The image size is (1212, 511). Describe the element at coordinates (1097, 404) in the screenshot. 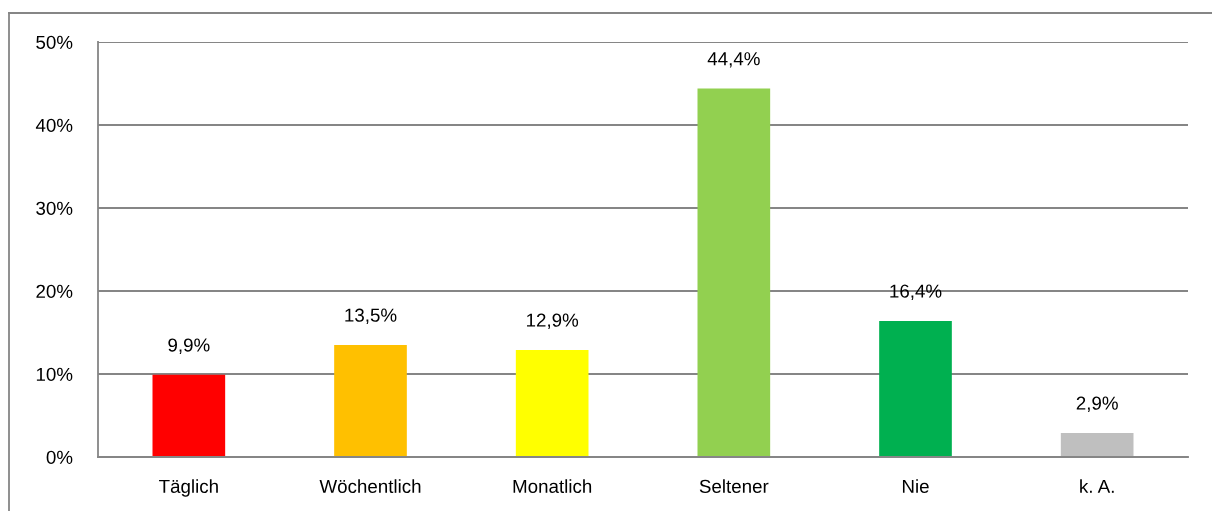

I see `data-label: 2,9%` at that location.